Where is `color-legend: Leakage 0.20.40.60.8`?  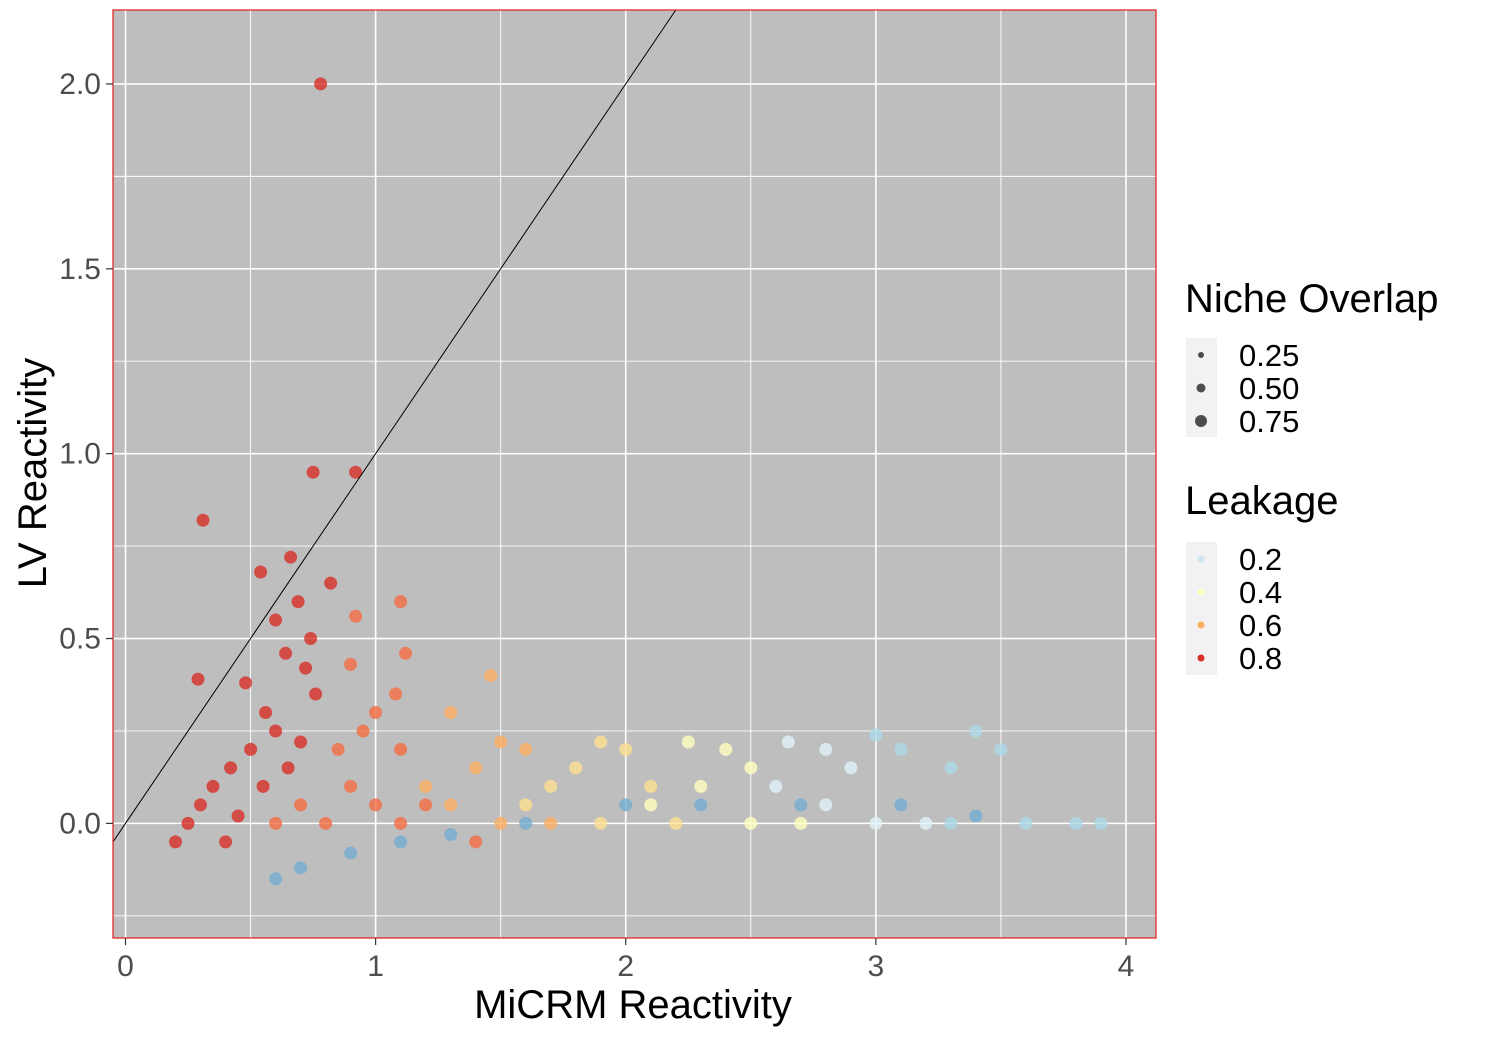 color-legend: Leakage 0.20.40.60.8 is located at coordinates (1261, 577).